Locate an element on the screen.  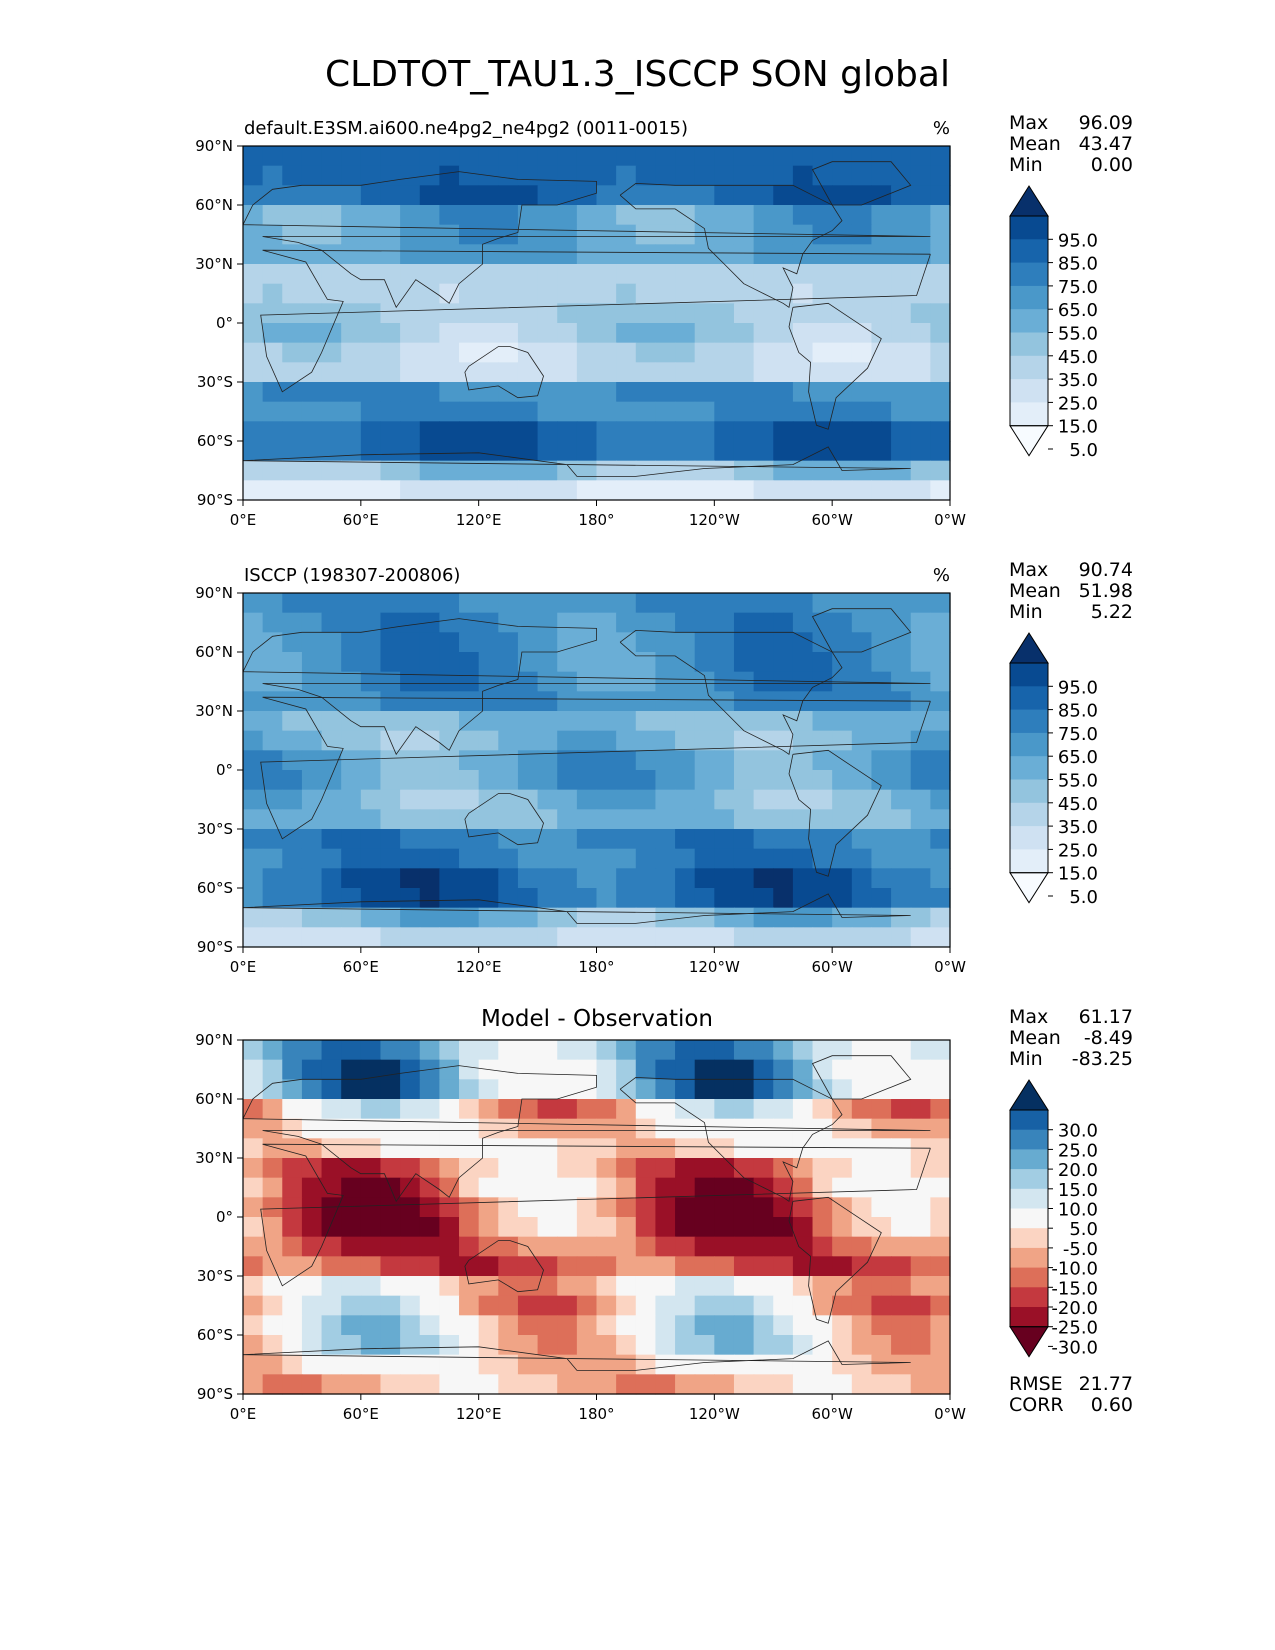
colorbar-tick-label-model: 25.0 is located at coordinates (1078, 403).